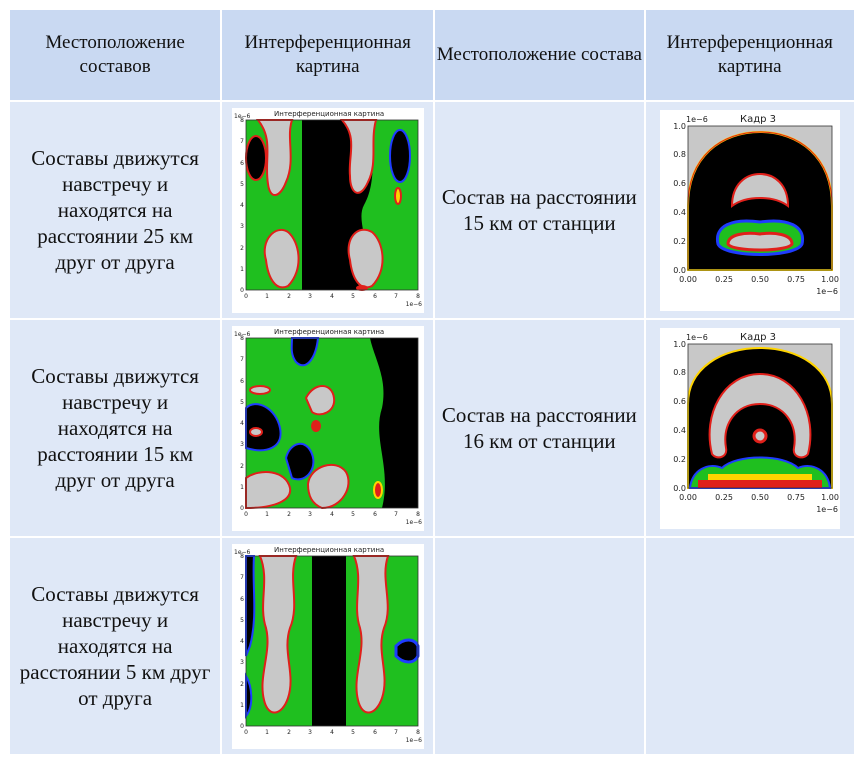 This screenshot has height=764, width=862. What do you see at coordinates (796, 497) in the screenshot?
I see `x-tick: 0.75` at bounding box center [796, 497].